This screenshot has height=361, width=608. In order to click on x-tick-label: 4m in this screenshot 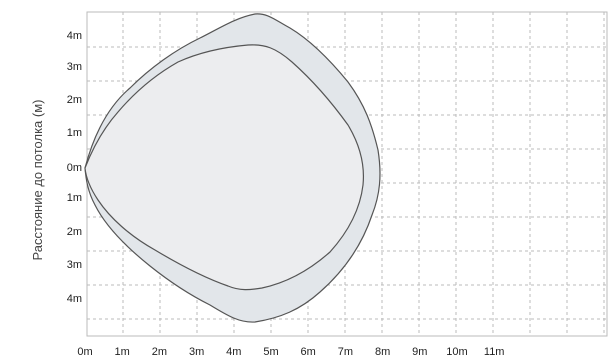, I will do `click(233, 352)`.